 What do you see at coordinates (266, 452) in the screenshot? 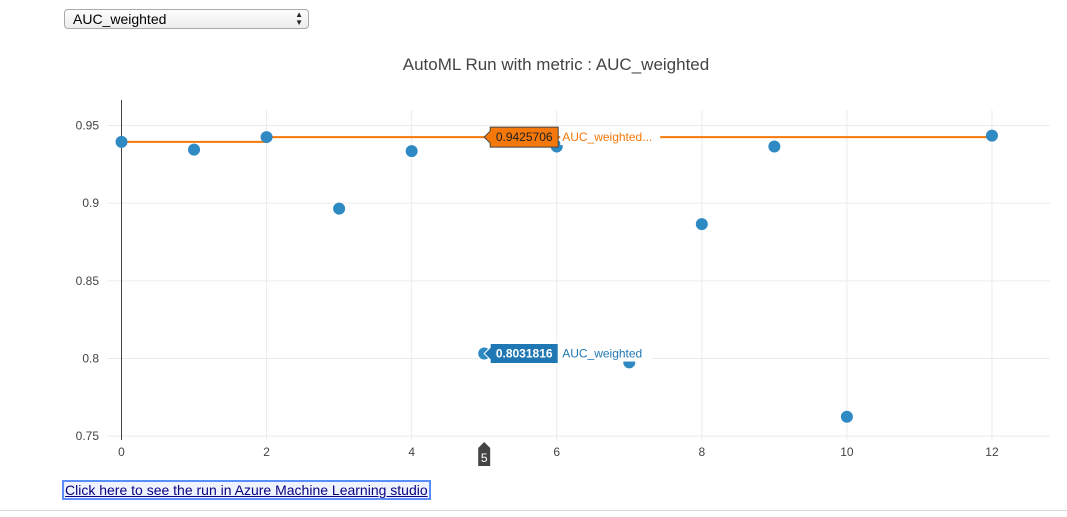
I see `x-tick-label: 2` at bounding box center [266, 452].